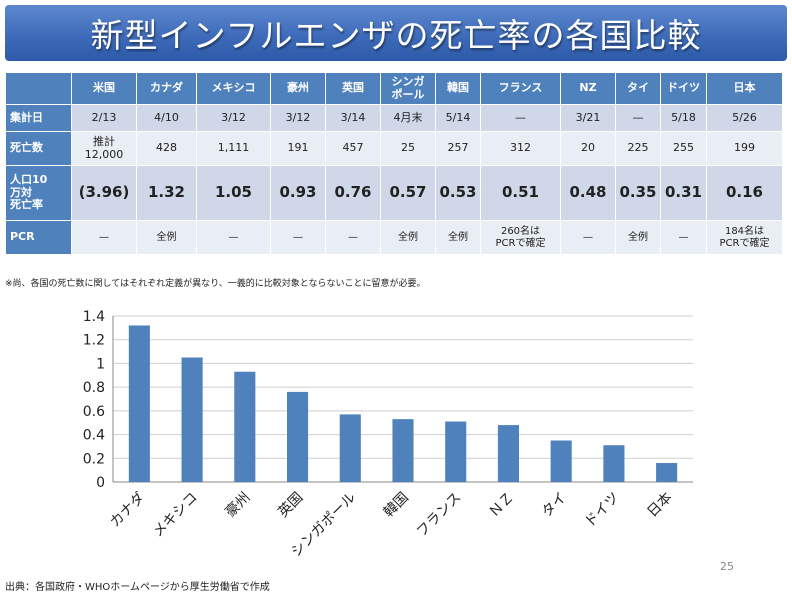 This screenshot has height=605, width=792. I want to click on row-label: PCR, so click(38, 237).